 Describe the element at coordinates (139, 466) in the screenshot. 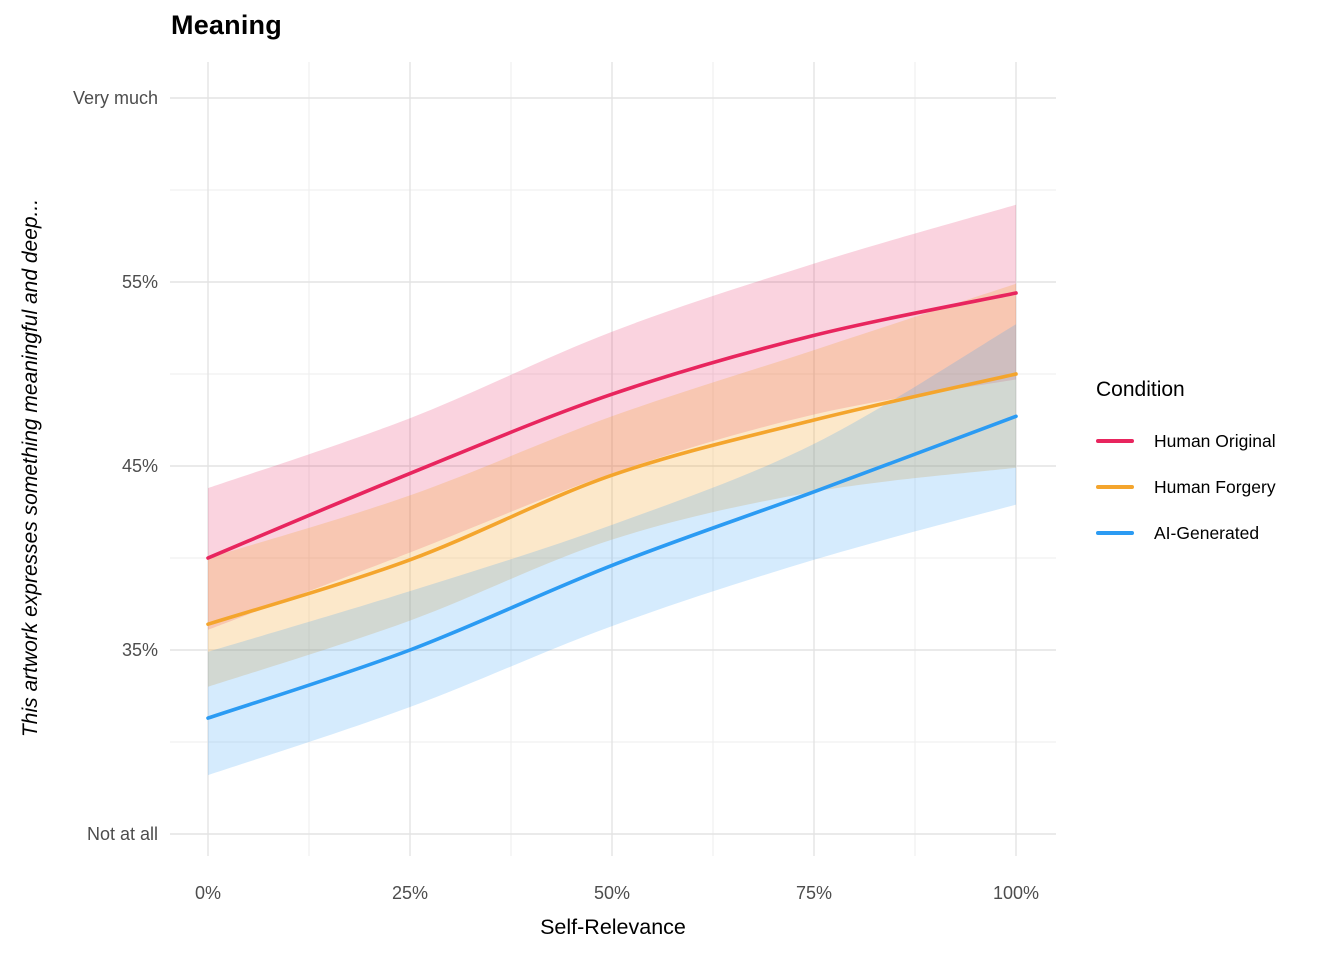

I see `y-tick-label: 45%` at that location.